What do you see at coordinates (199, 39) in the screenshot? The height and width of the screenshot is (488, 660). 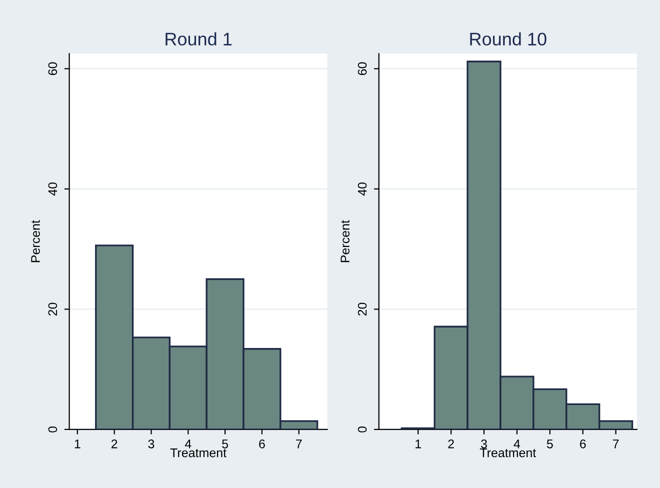 I see `chart-title: Round 1` at bounding box center [199, 39].